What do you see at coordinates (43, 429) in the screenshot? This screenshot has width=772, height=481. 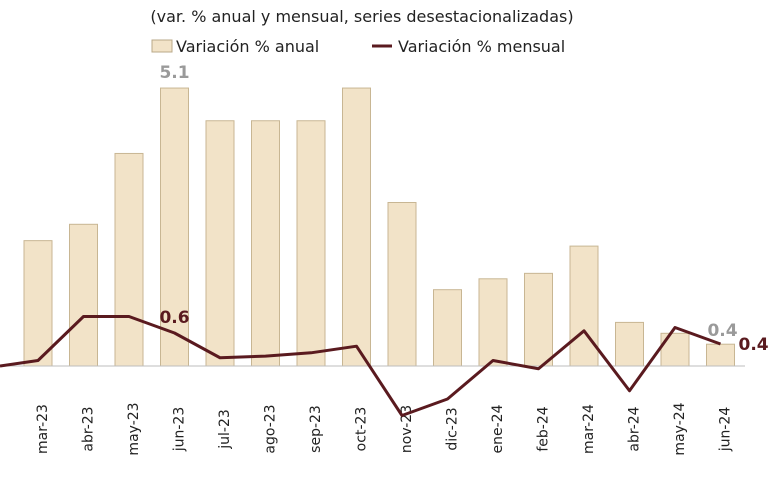 I see `tick-label-mar-23: mar-23` at bounding box center [43, 429].